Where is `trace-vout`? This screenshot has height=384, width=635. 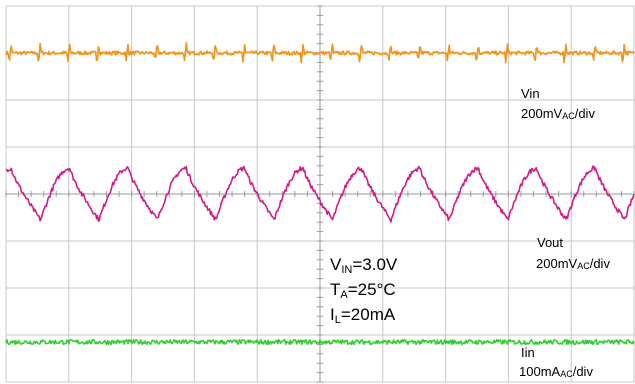 trace-vout is located at coordinates (320, 194).